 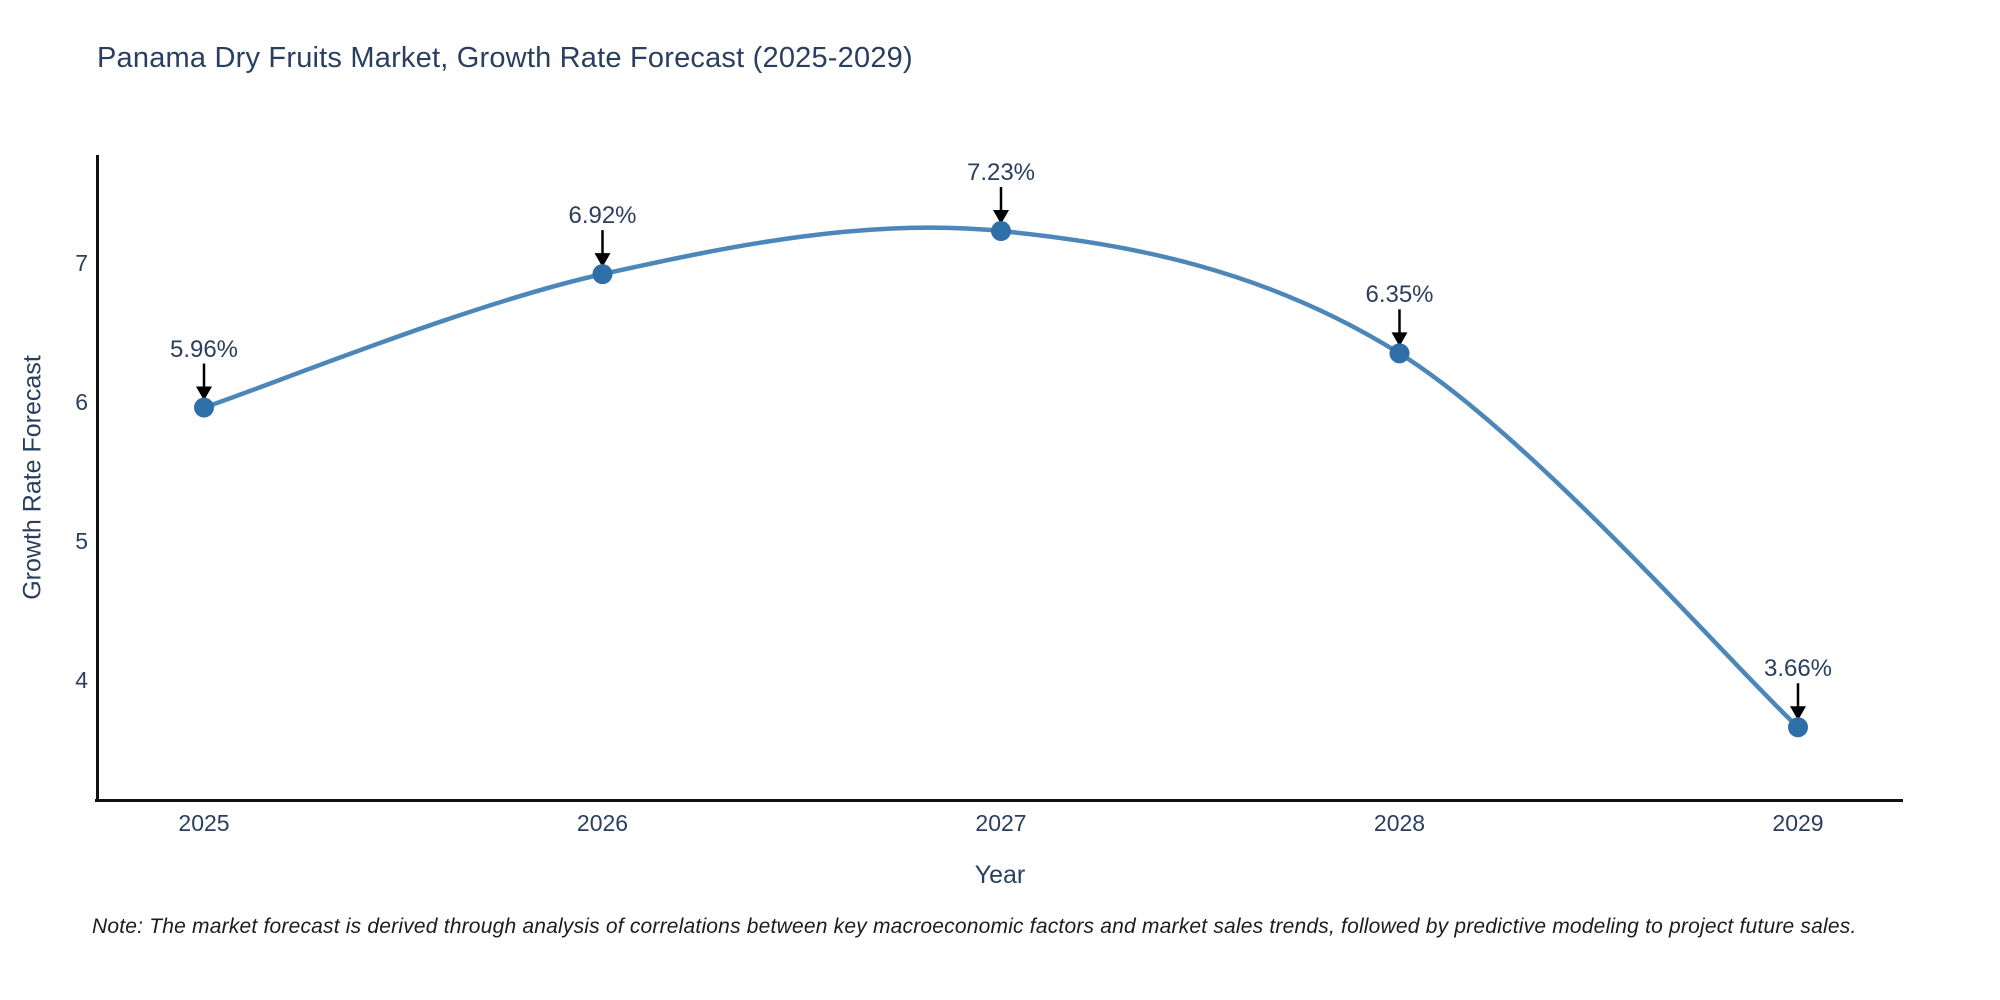 I want to click on x-axis-line, so click(x=999, y=800).